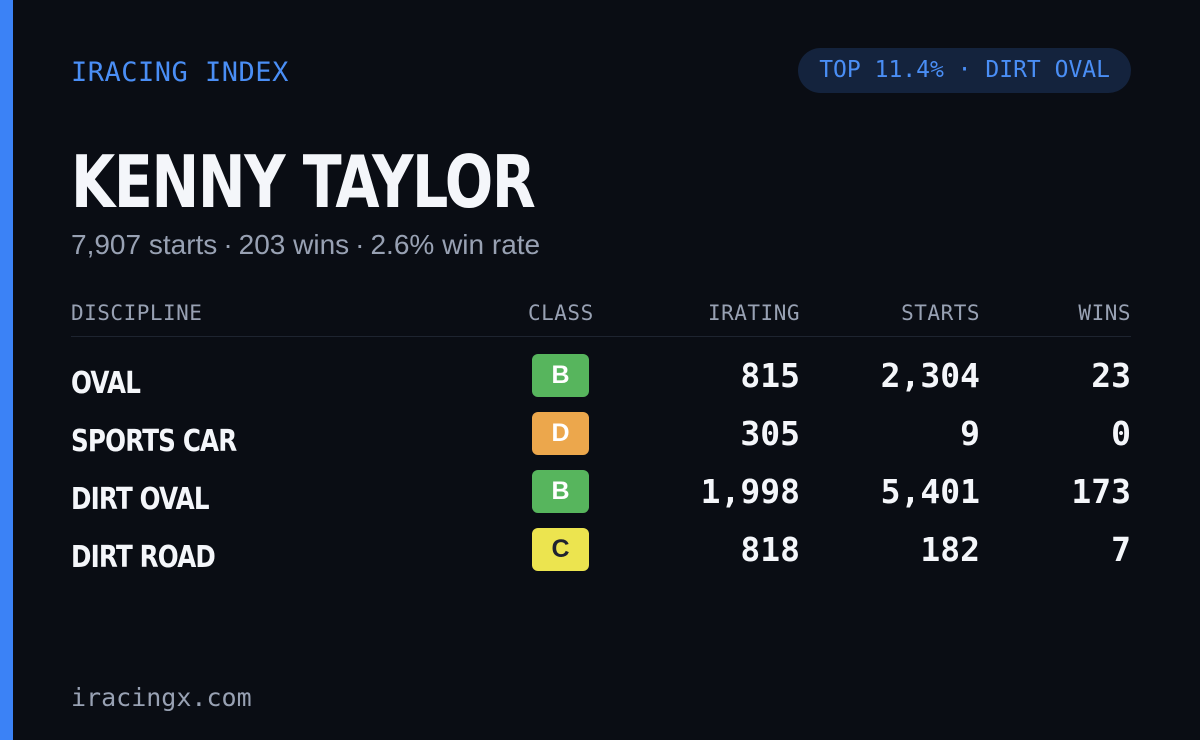 This screenshot has height=740, width=1200. What do you see at coordinates (970, 433) in the screenshot?
I see `starts-value: 9` at bounding box center [970, 433].